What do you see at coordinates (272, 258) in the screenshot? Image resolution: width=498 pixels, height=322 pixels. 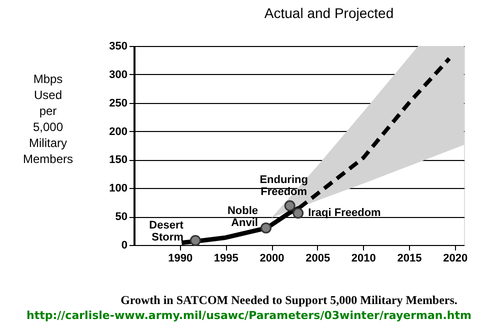 I see `x-tick-label: 2000` at bounding box center [272, 258].